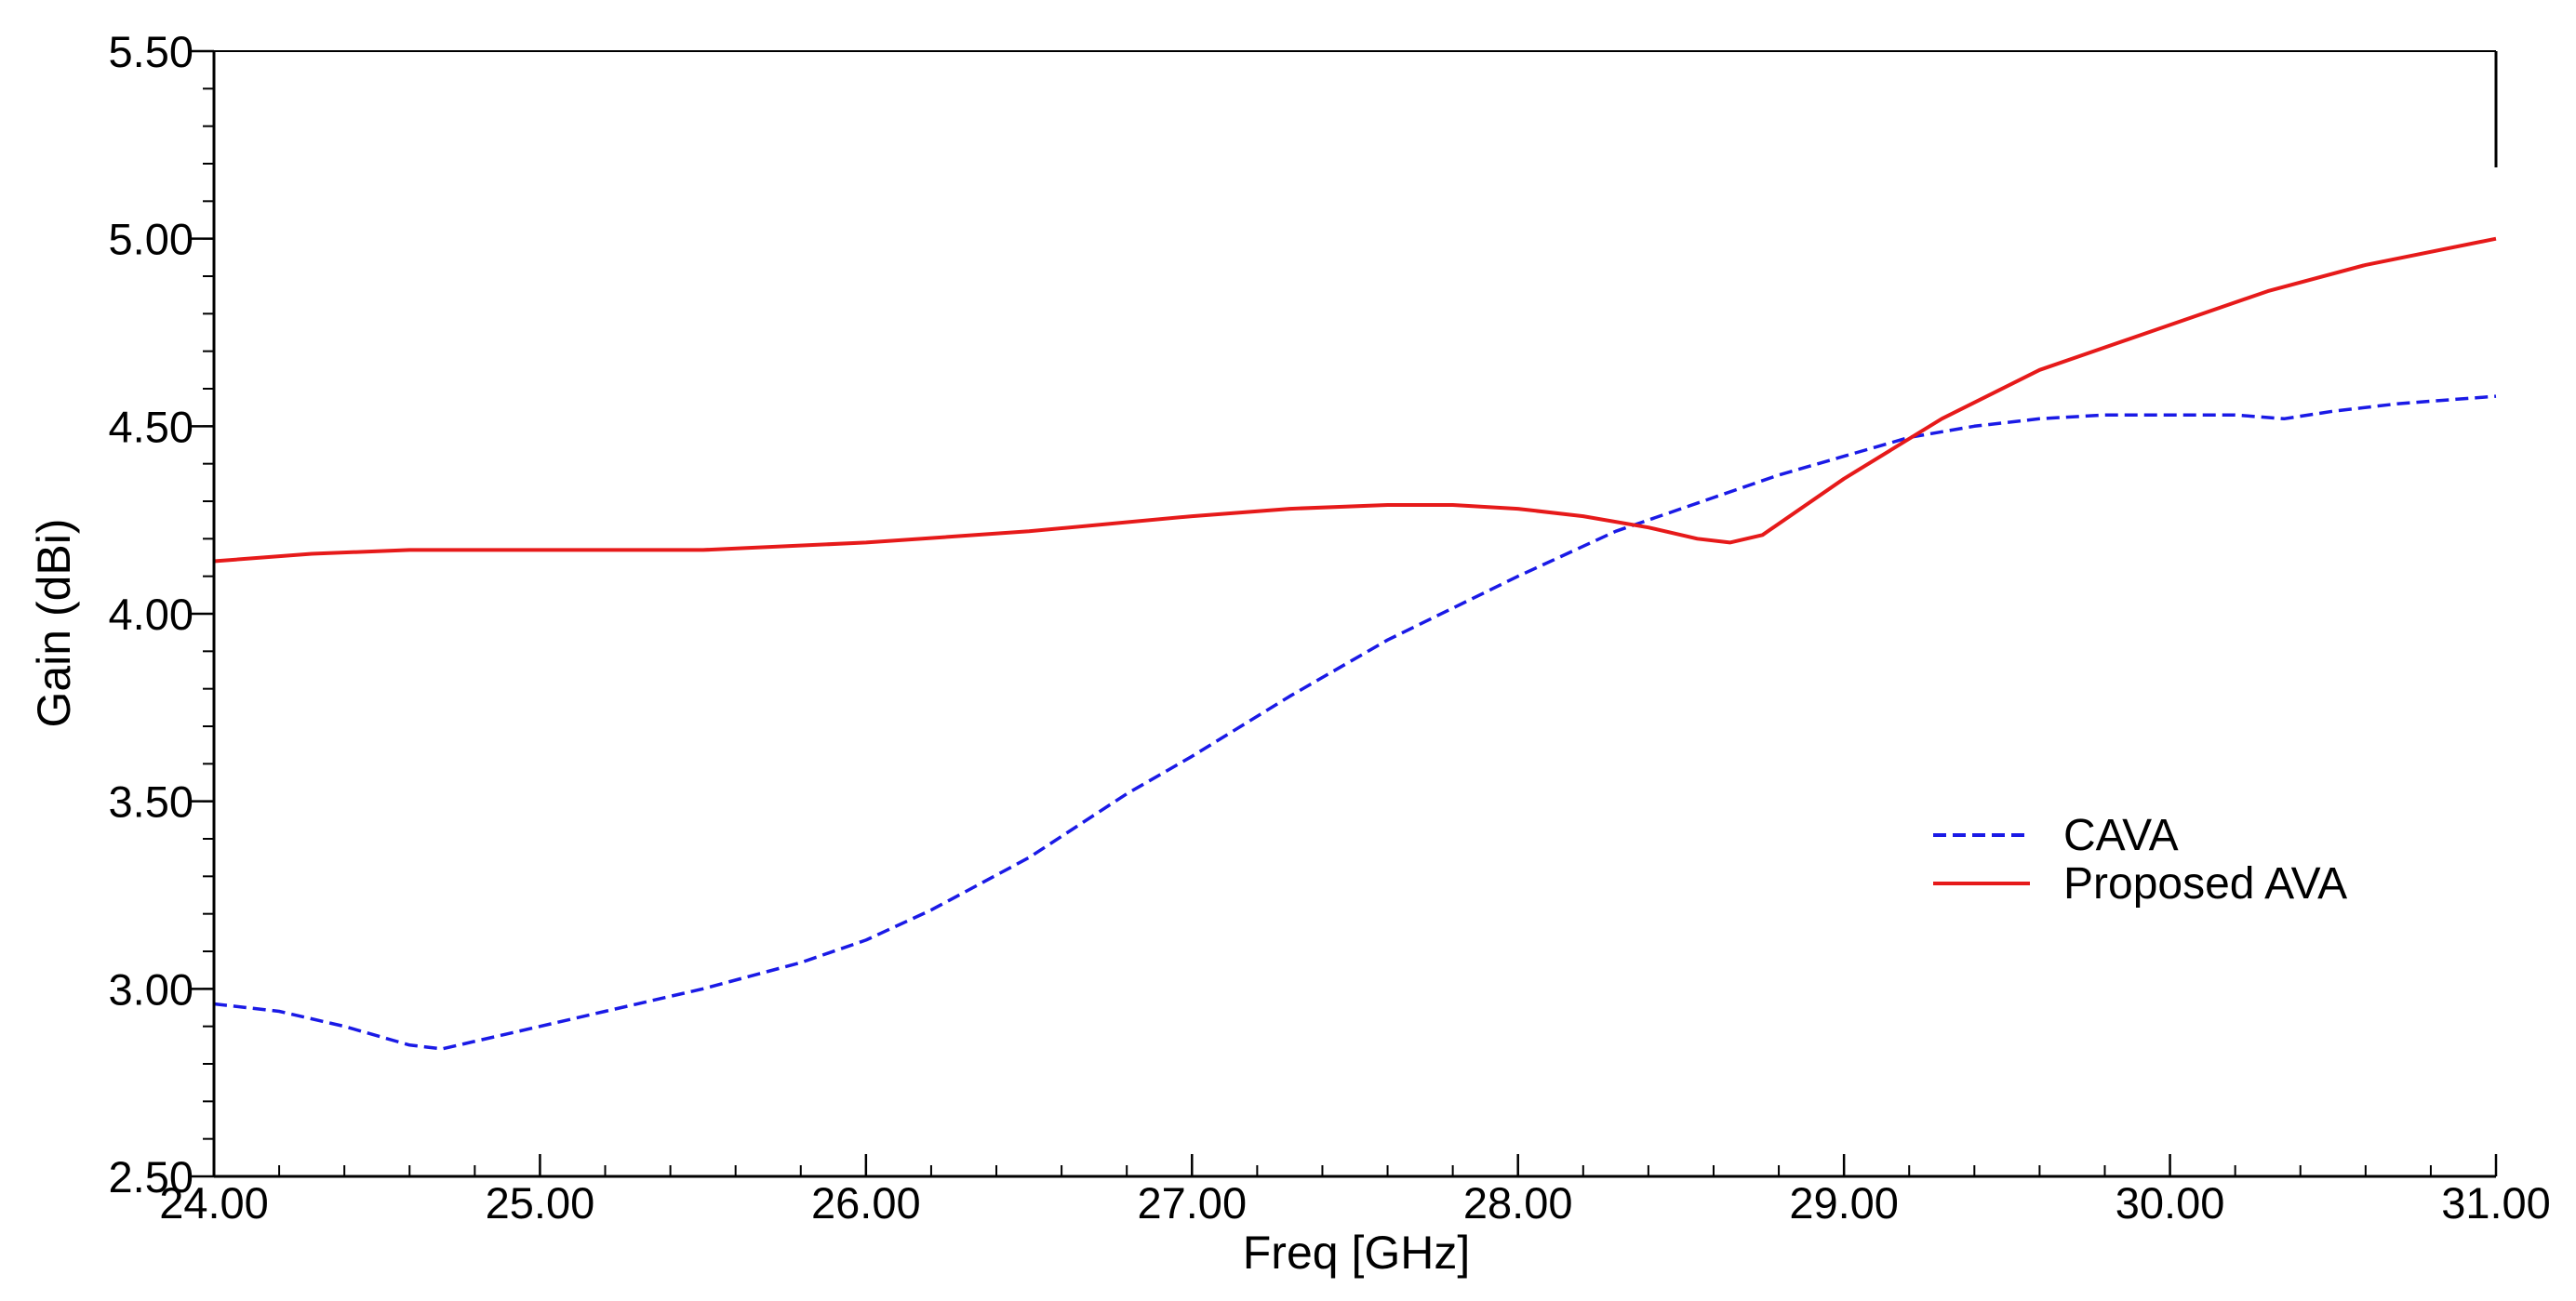 This screenshot has height=1301, width=2576. Describe the element at coordinates (214, 1203) in the screenshot. I see `x-tick-label: 24.00` at that location.